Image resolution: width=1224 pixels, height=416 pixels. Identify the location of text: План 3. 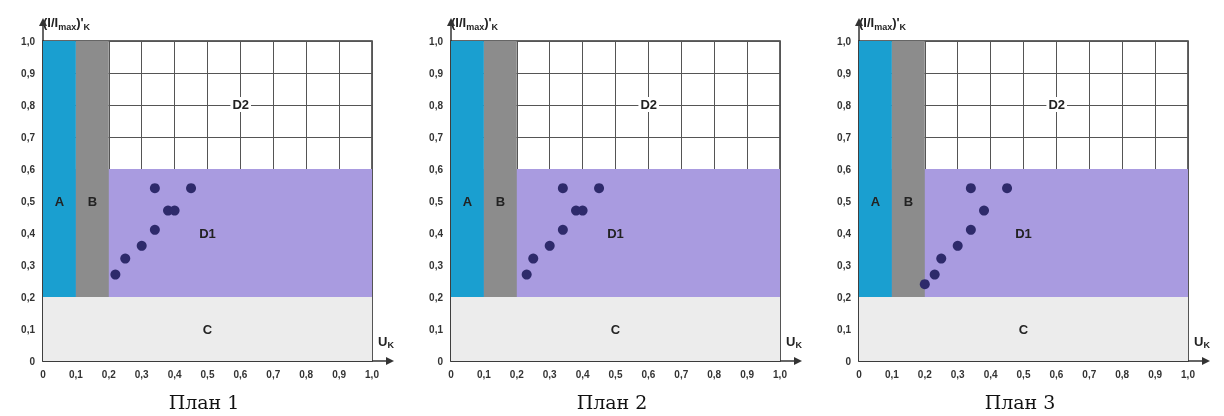
(1020, 401).